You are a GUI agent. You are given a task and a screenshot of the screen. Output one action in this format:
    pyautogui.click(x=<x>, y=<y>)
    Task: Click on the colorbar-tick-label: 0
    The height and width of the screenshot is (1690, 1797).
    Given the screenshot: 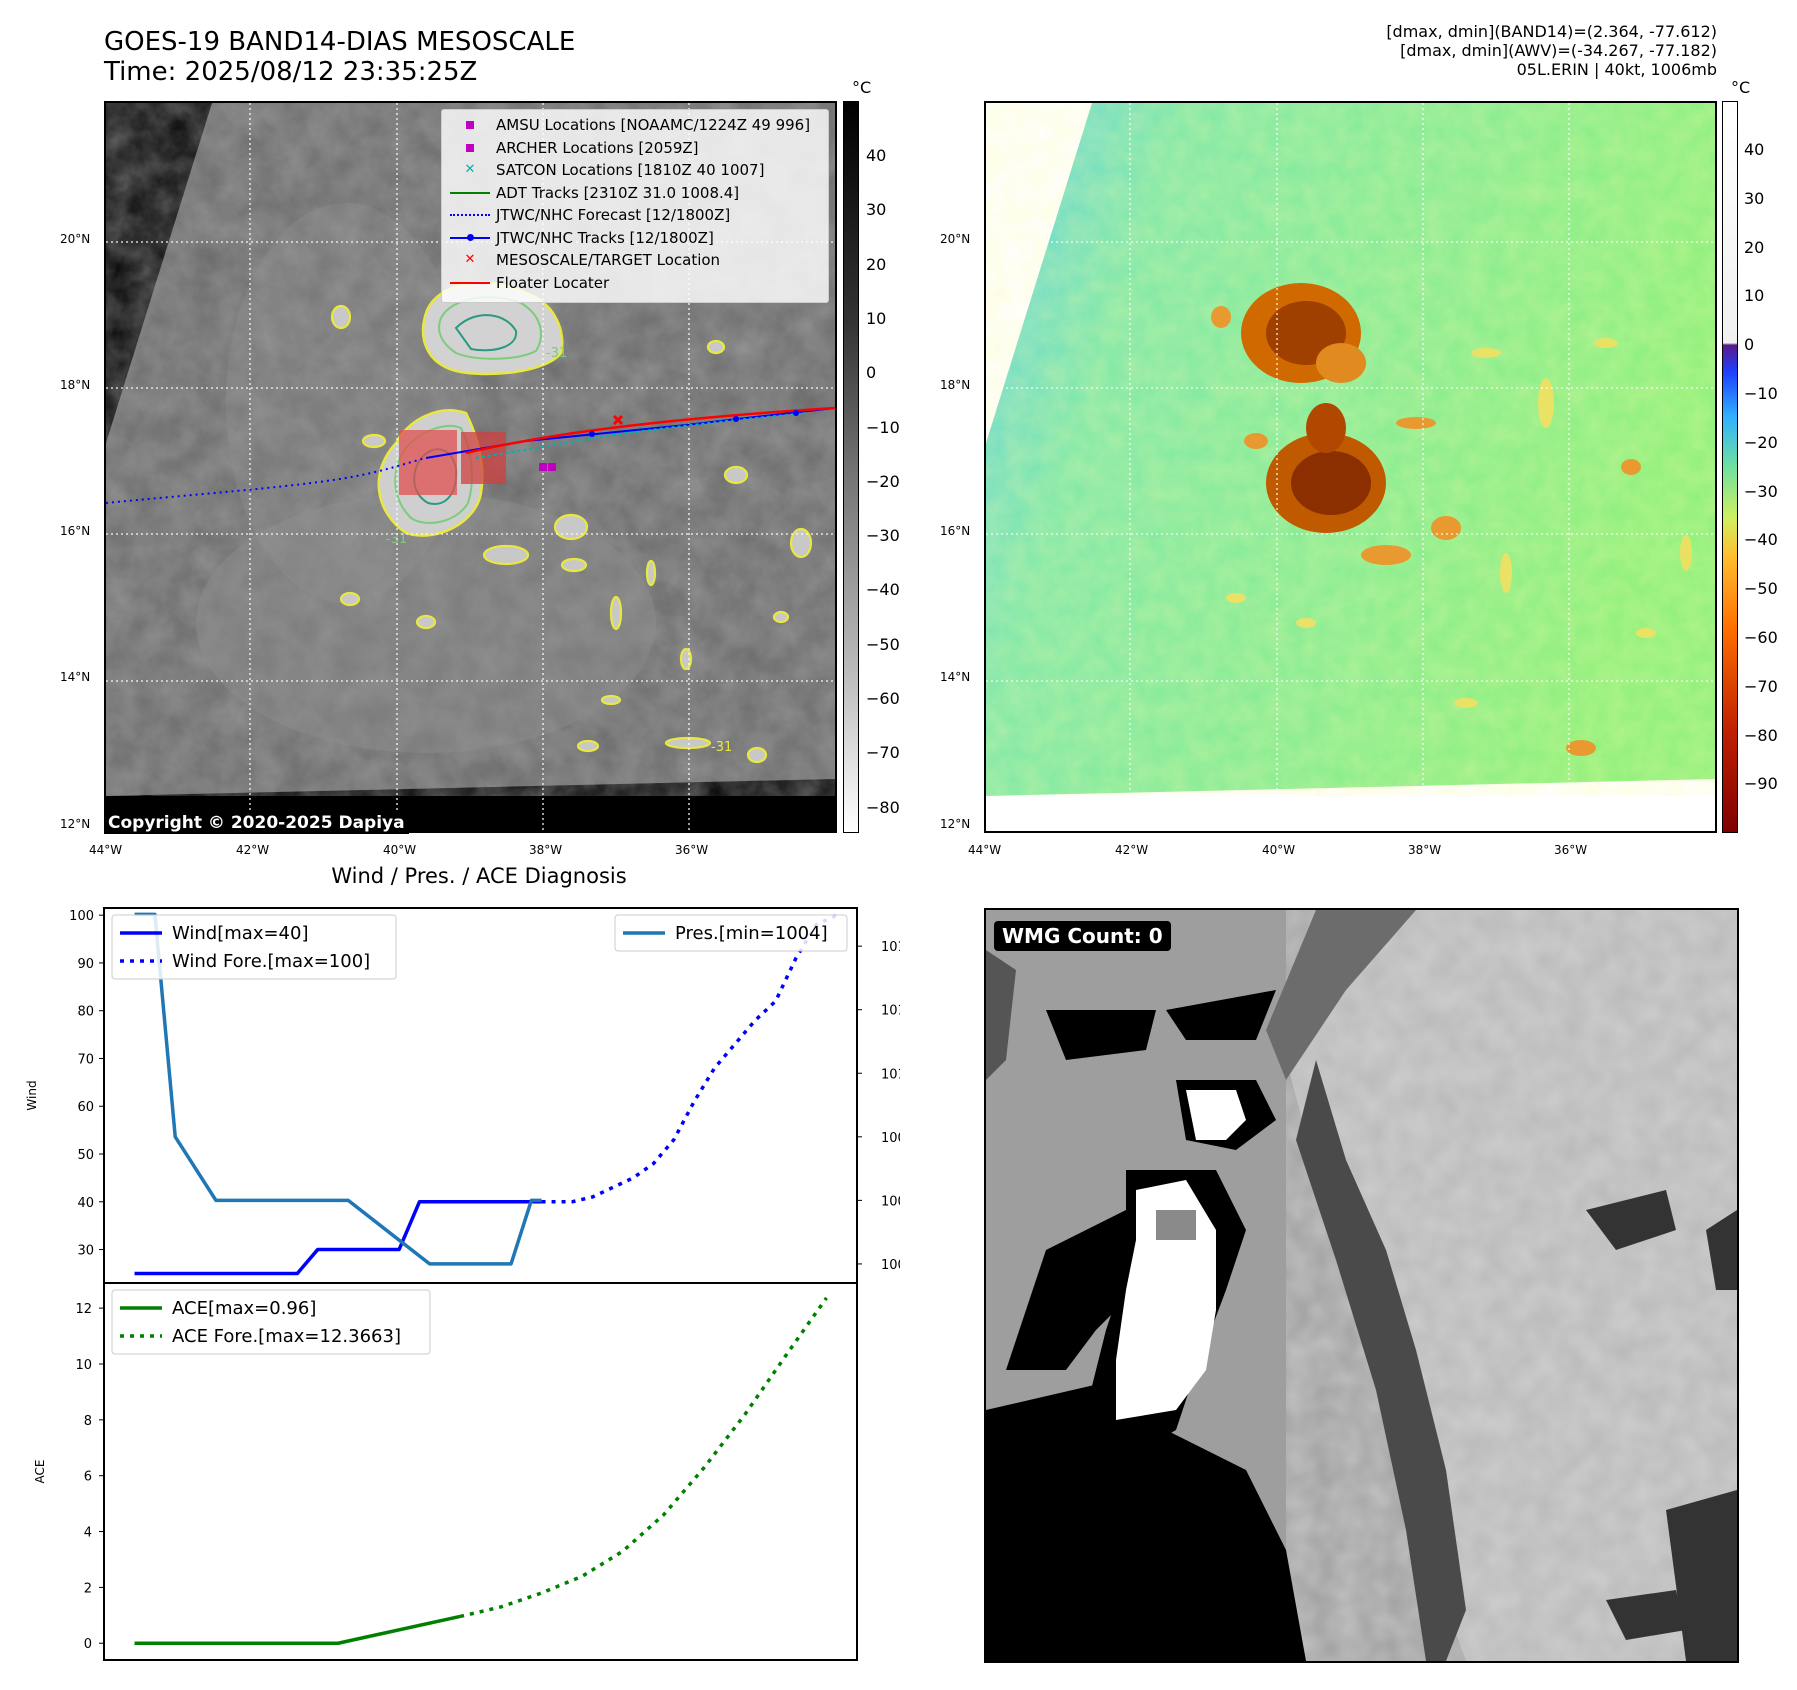 What is the action you would take?
    pyautogui.click(x=871, y=373)
    